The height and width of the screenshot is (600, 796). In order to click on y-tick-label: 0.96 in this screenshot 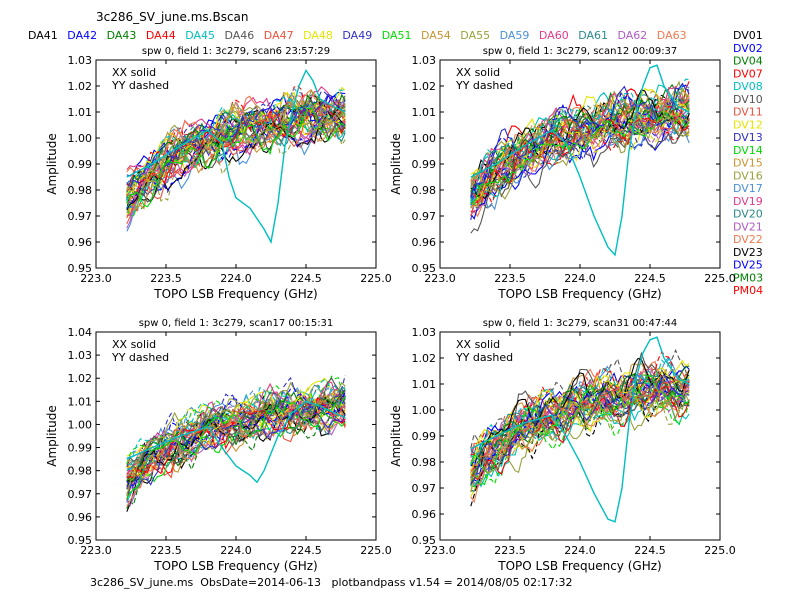, I will do `click(424, 242)`.